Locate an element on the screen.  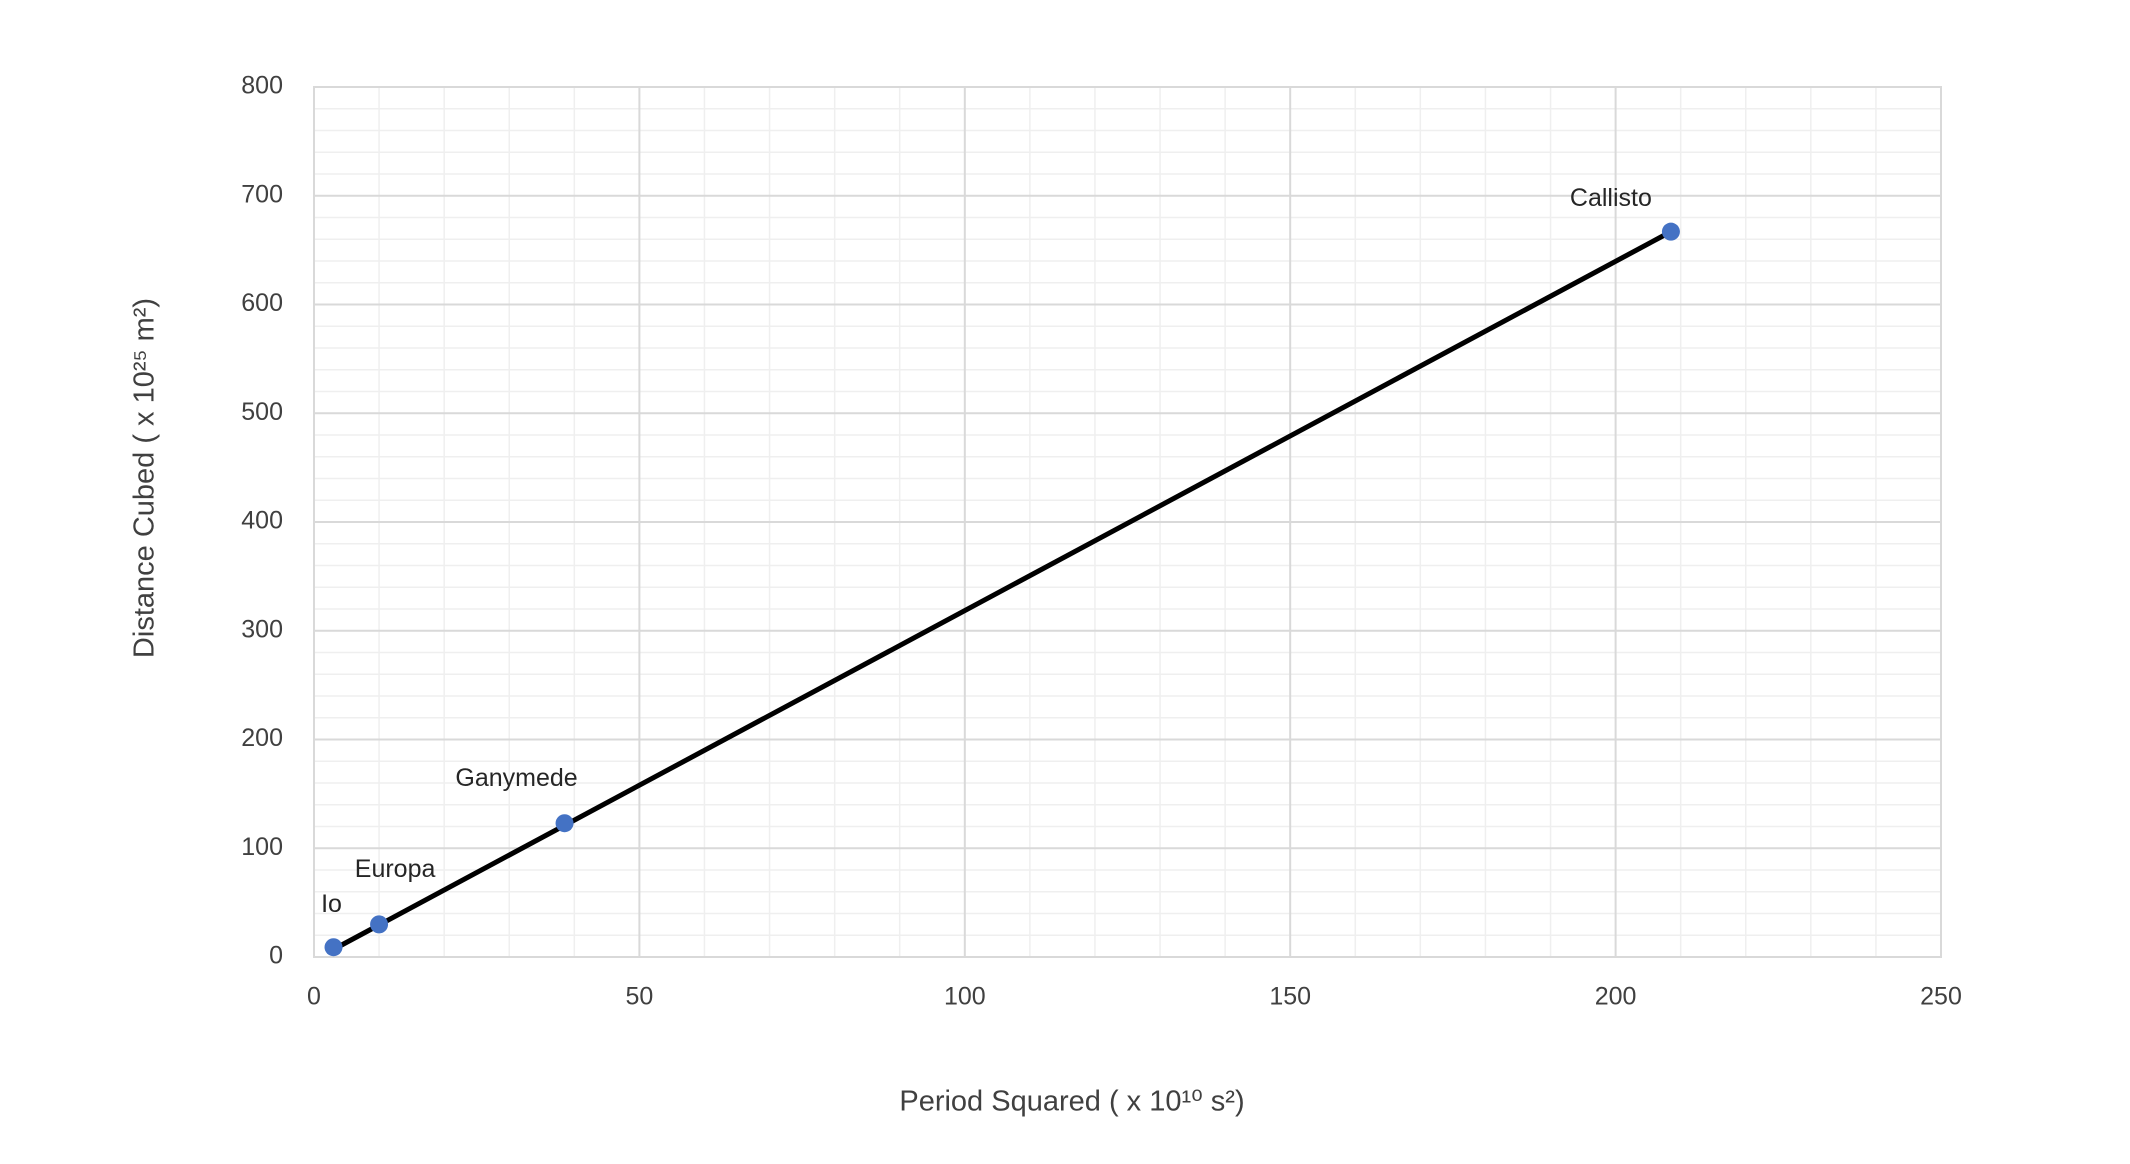
y-tick-label: 200 is located at coordinates (262, 738).